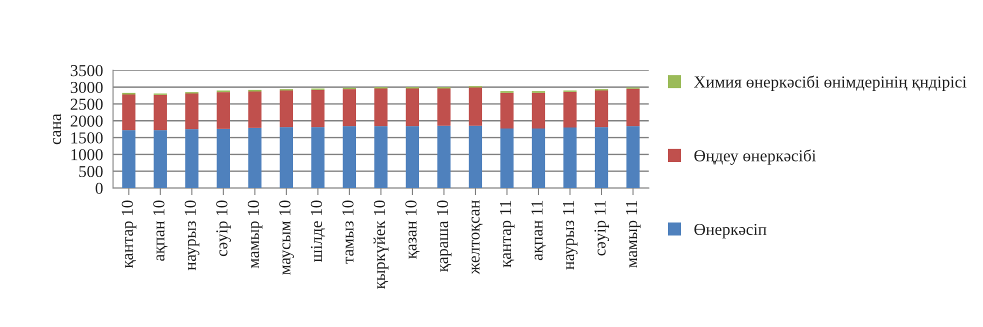  I want to click on x-tick-label: ақпан 11, so click(538, 230).